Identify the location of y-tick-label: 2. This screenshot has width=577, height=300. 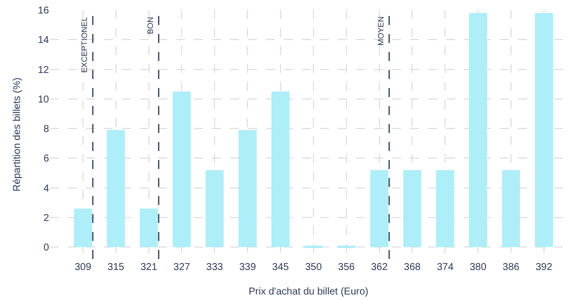
(46, 218).